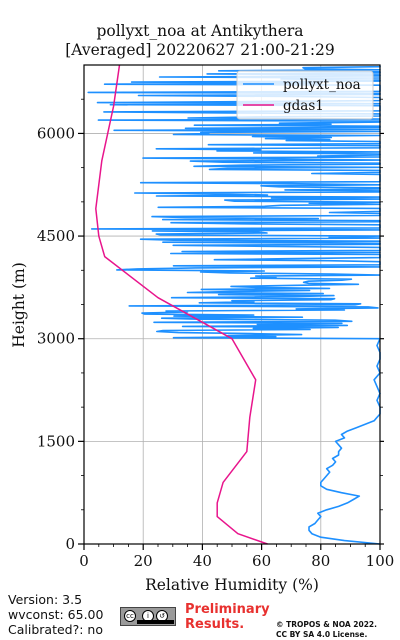 Image resolution: width=400 pixels, height=640 pixels. Describe the element at coordinates (227, 609) in the screenshot. I see `preliminary-line1: Preliminary` at that location.